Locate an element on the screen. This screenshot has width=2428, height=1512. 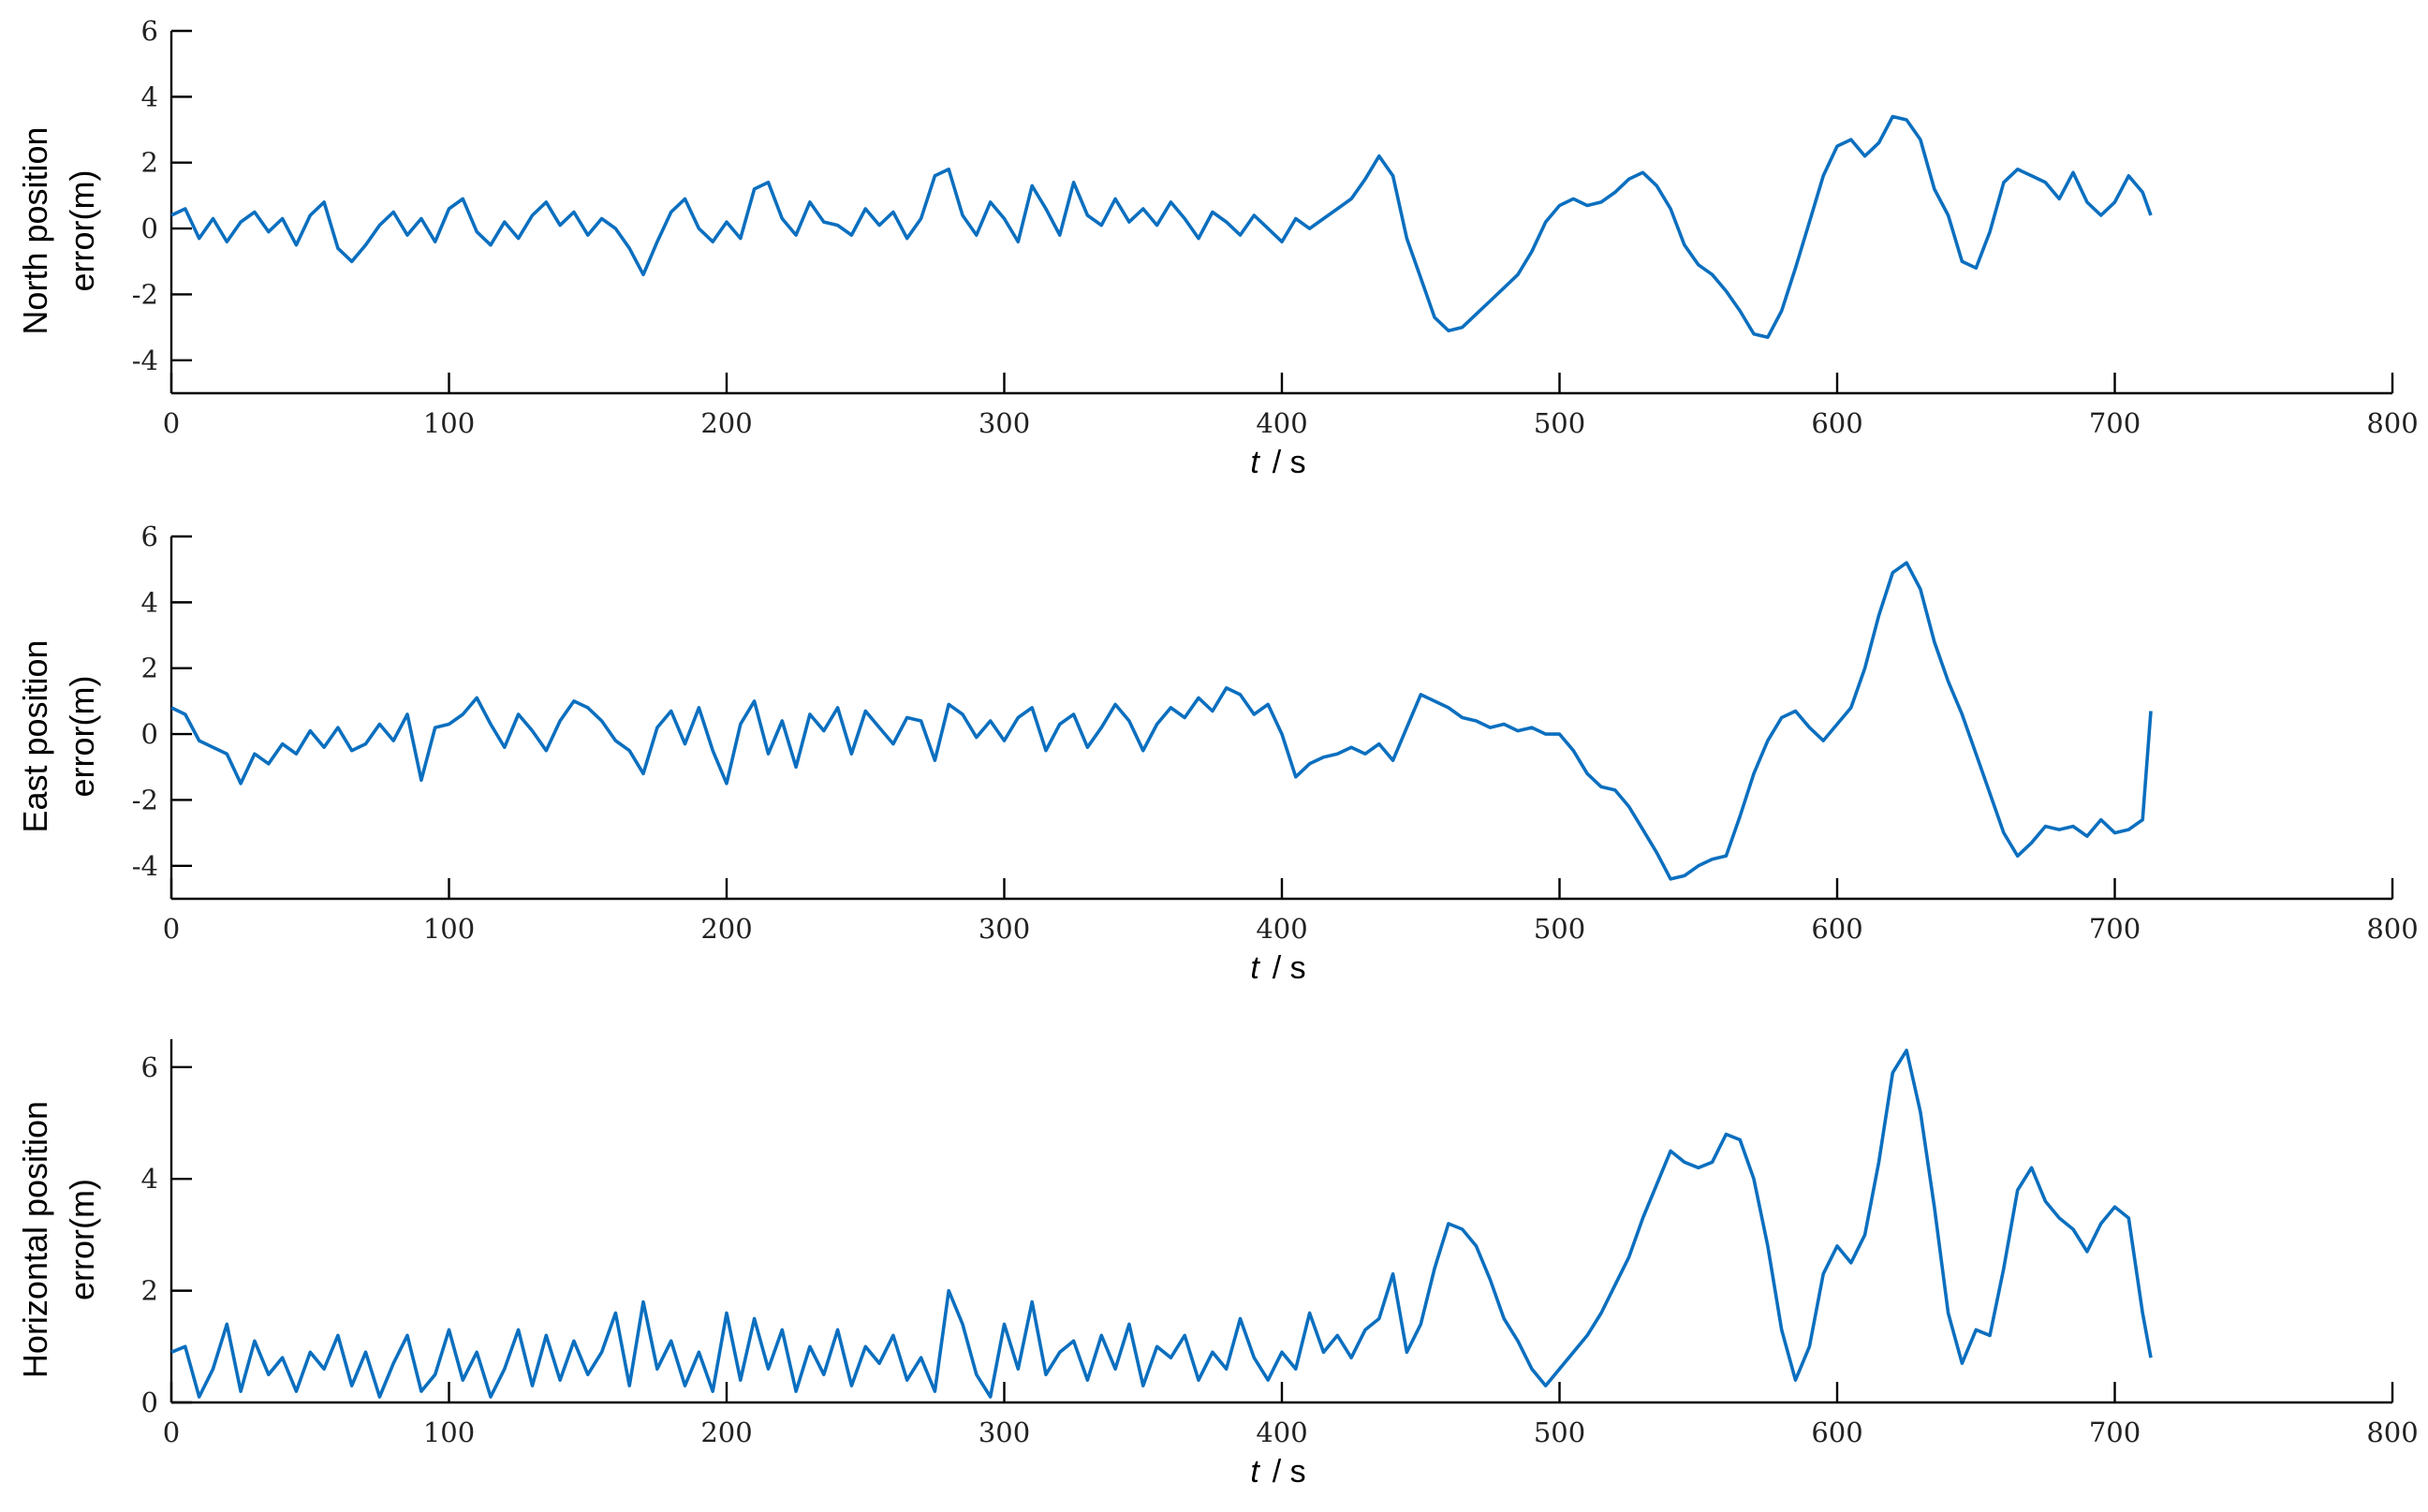
series-line is located at coordinates (1161, 226).